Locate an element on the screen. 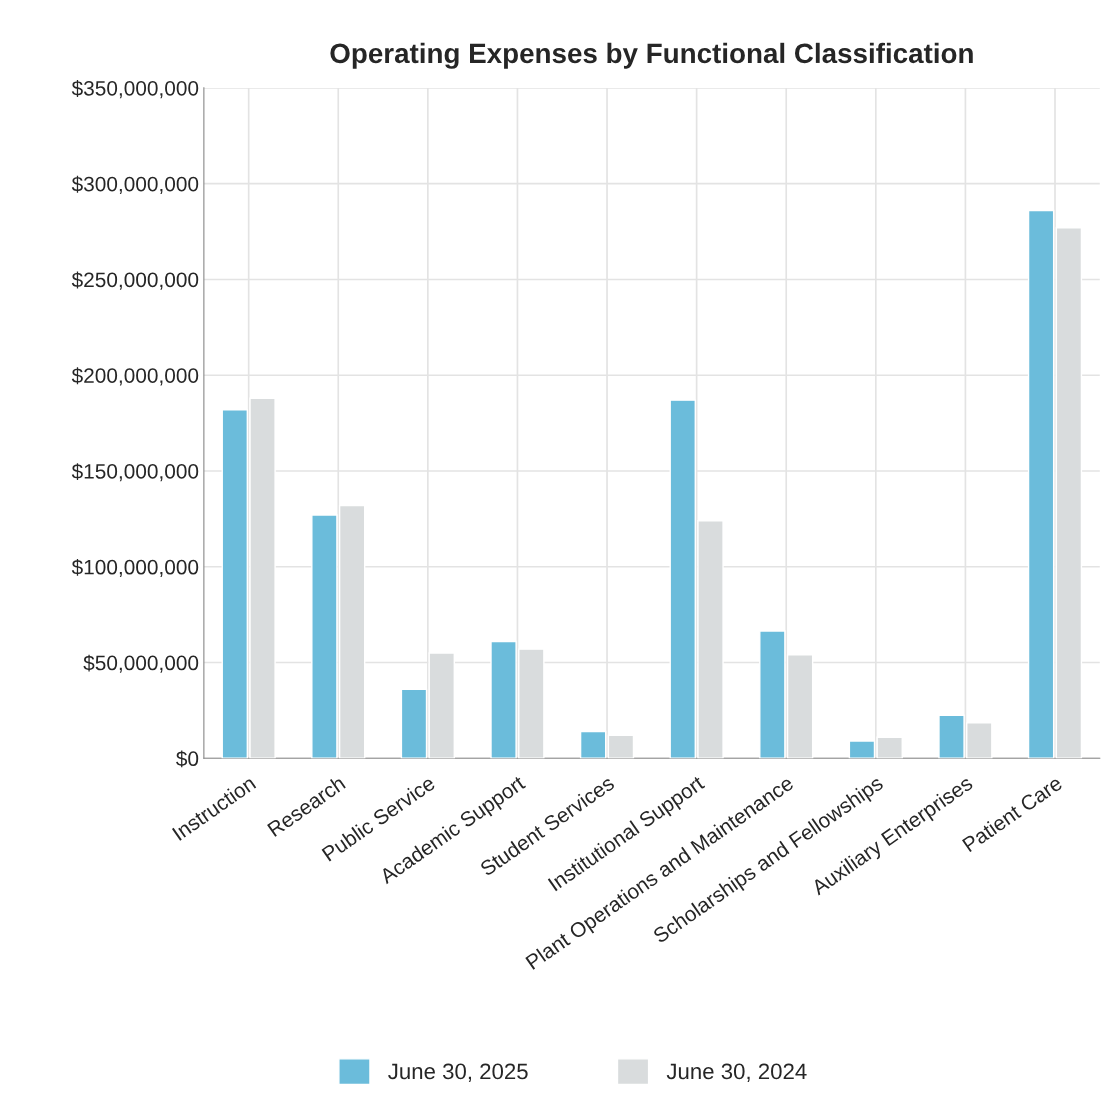 The width and height of the screenshot is (1102, 1099). legend-label: June 30, 2025 is located at coordinates (458, 1072).